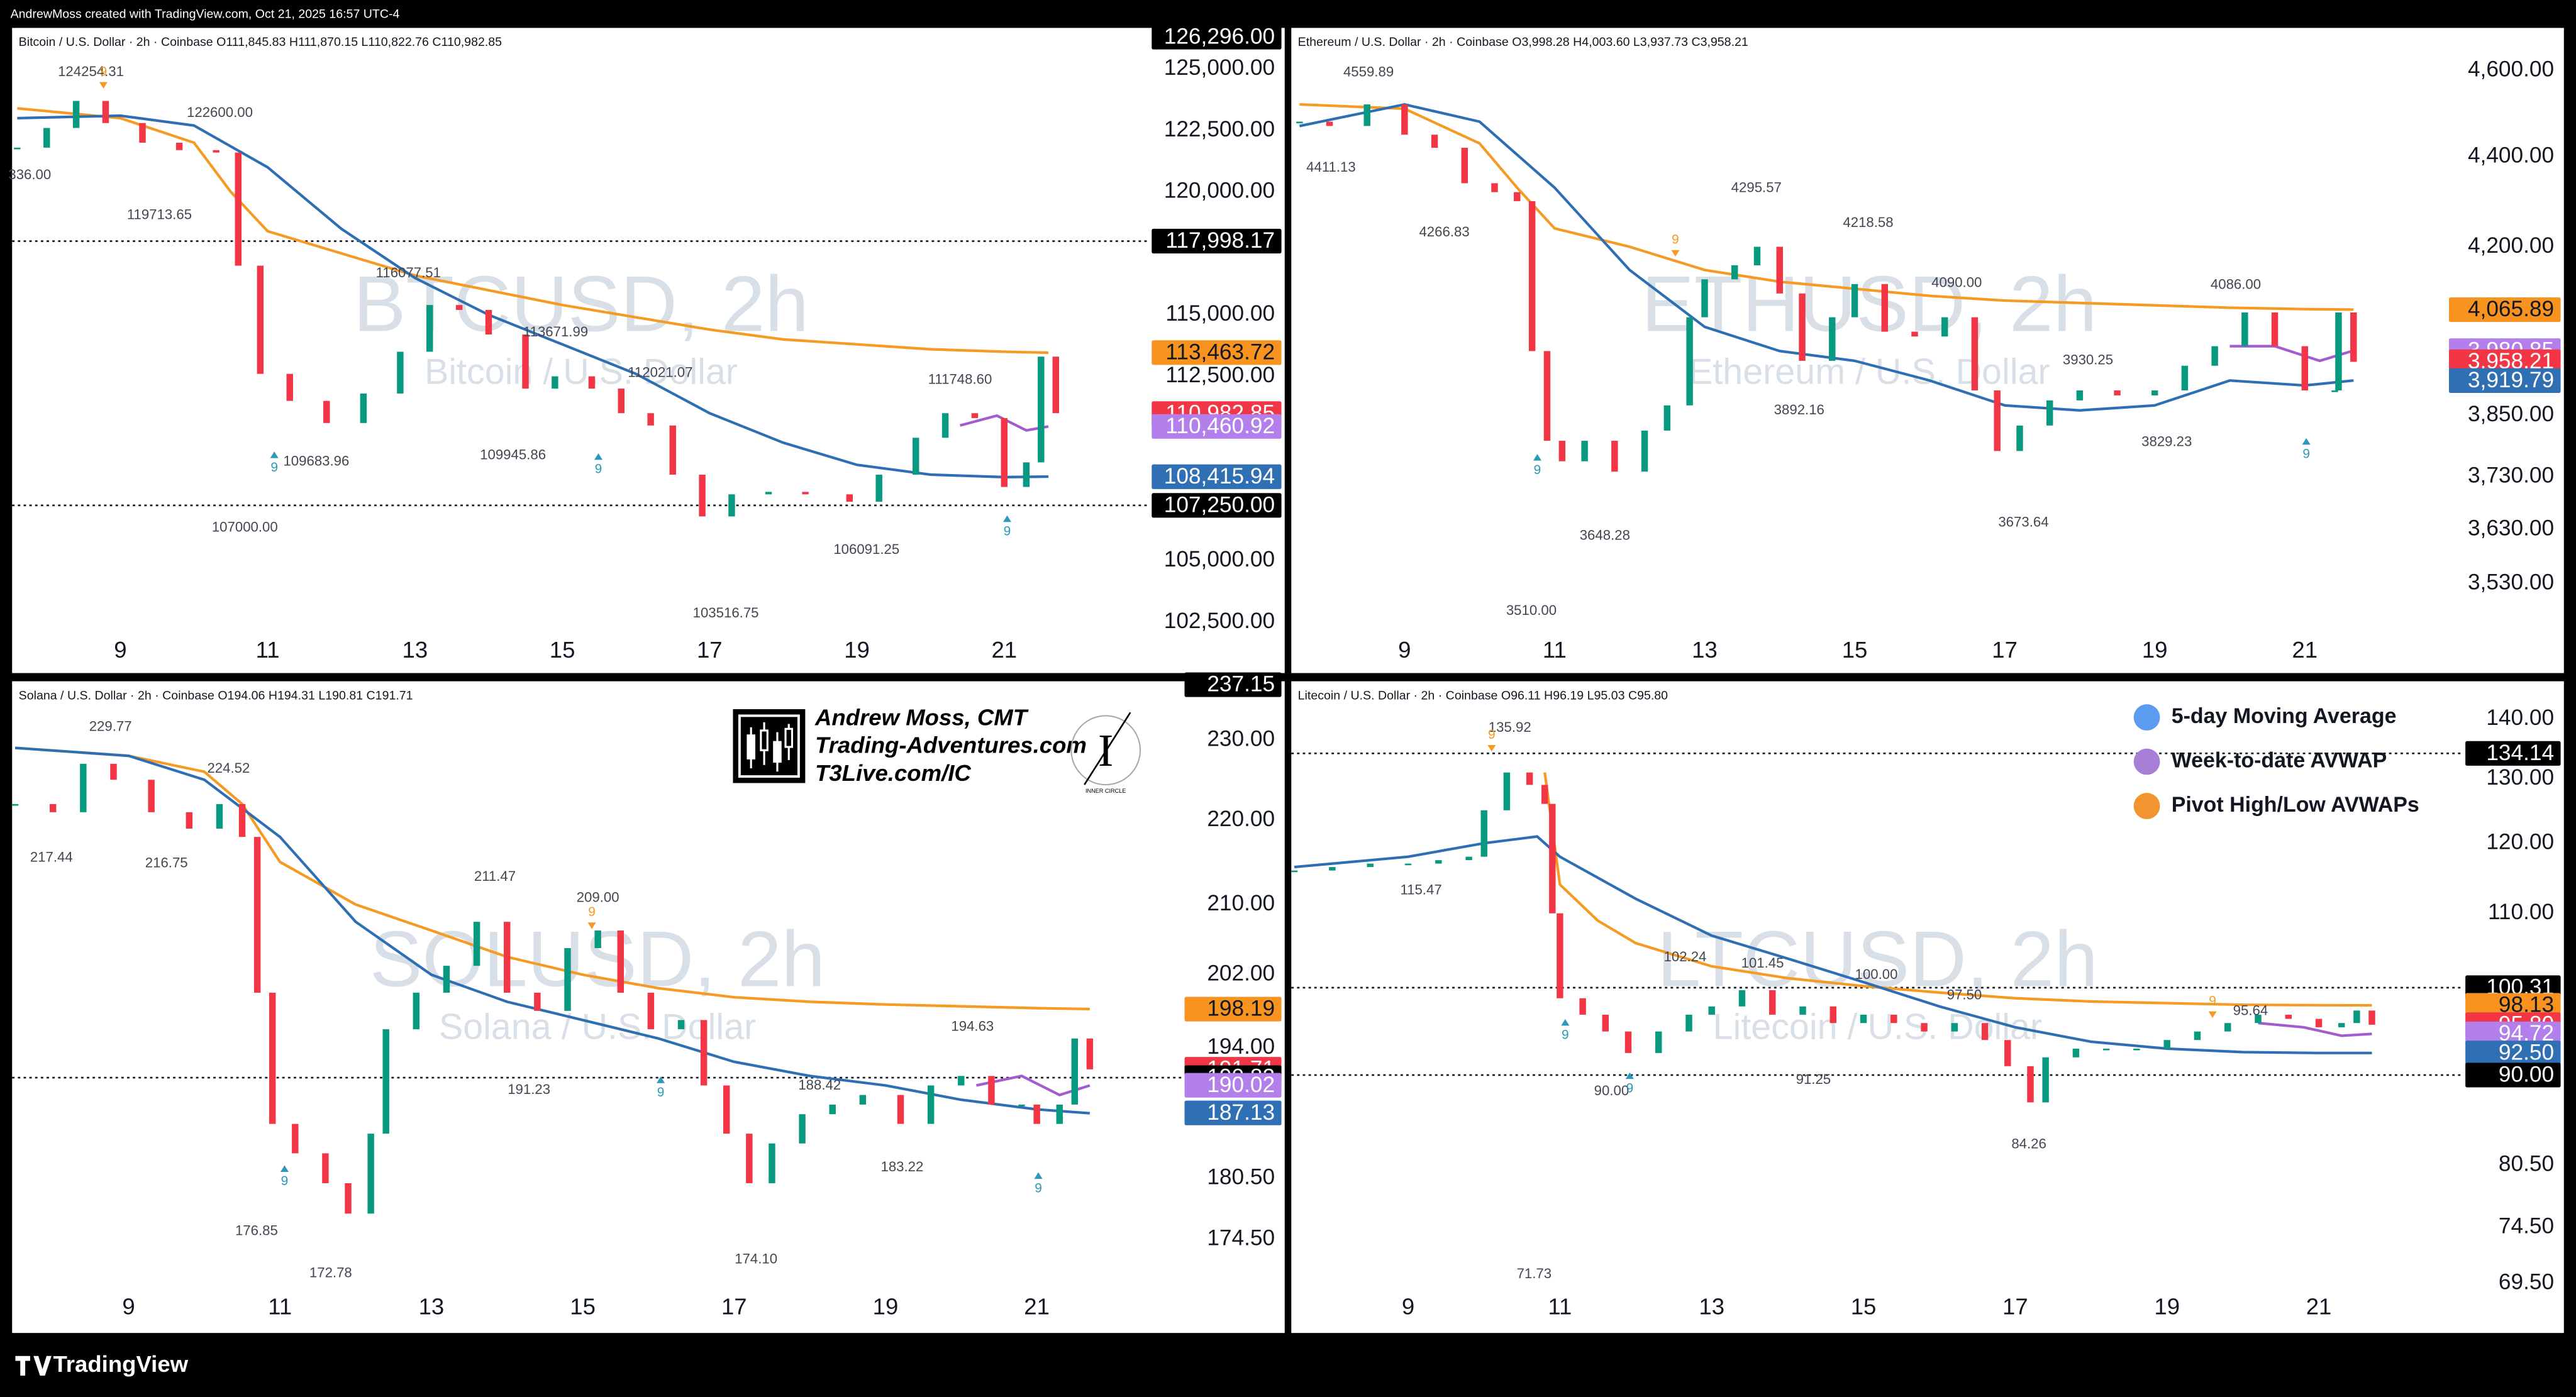 The image size is (2576, 1397). Describe the element at coordinates (726, 613) in the screenshot. I see `price-annotation: 103516.75` at that location.